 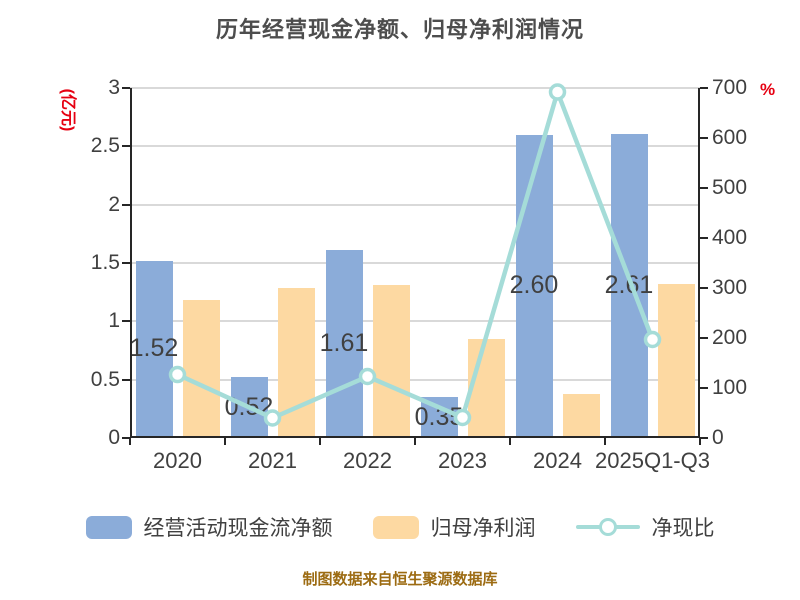 What do you see at coordinates (114, 321) in the screenshot?
I see `left-axis-tick-label: 1` at bounding box center [114, 321].